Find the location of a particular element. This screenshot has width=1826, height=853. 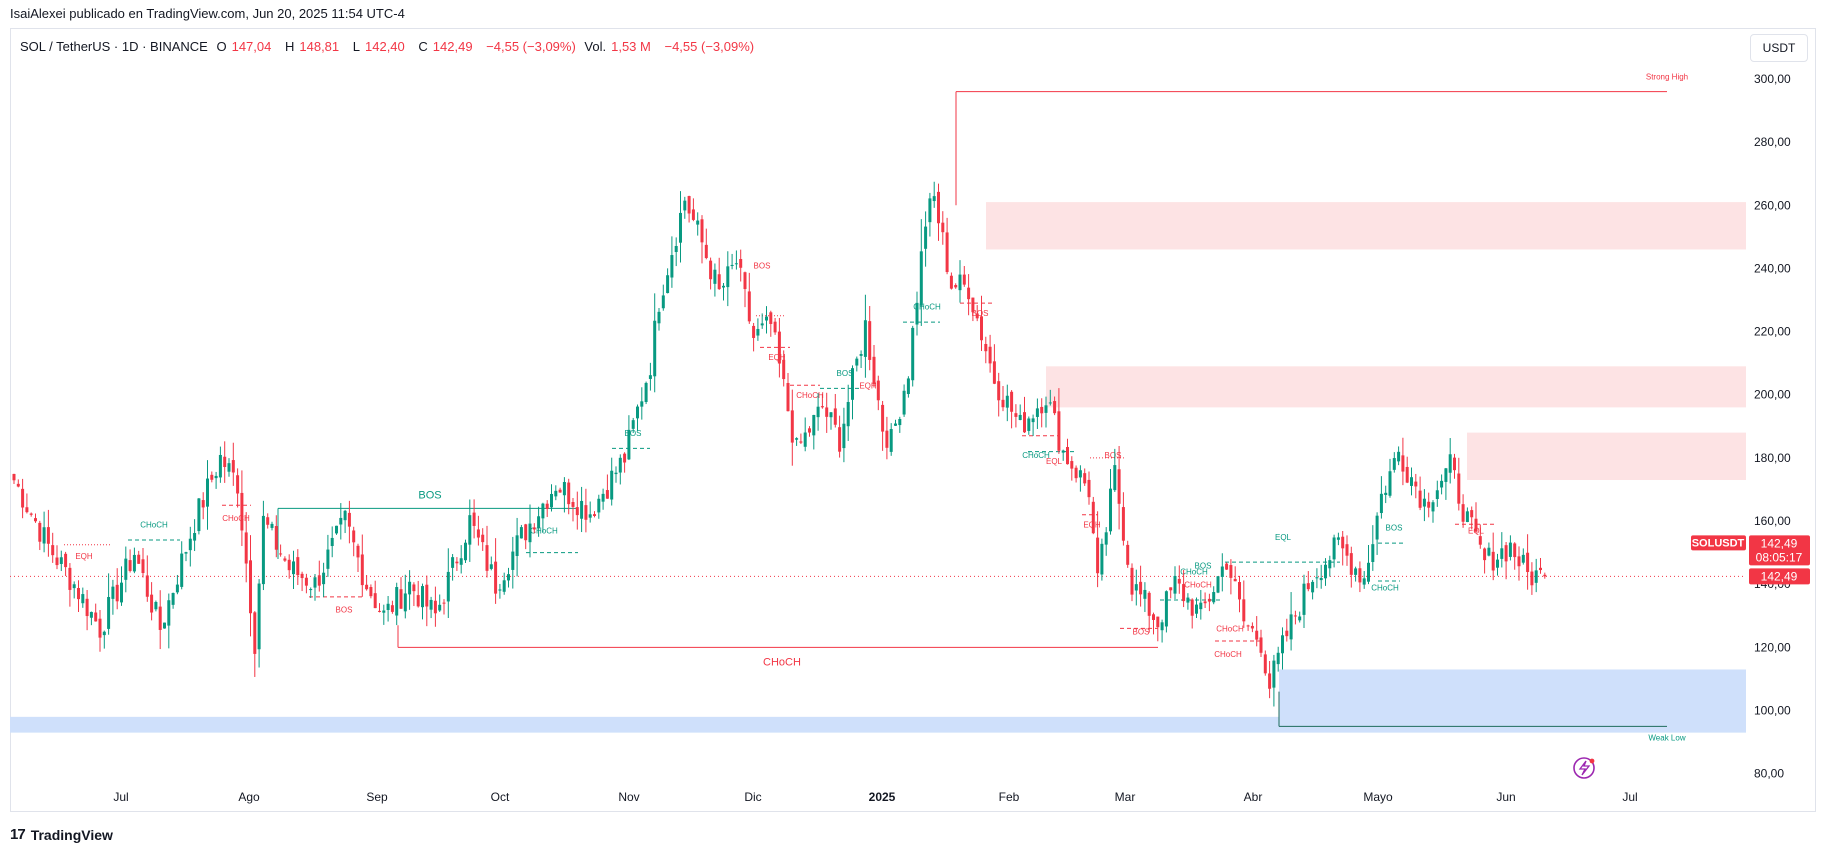

symbol-name: SOL / TetherUS · 1D · BINANCE is located at coordinates (114, 46).